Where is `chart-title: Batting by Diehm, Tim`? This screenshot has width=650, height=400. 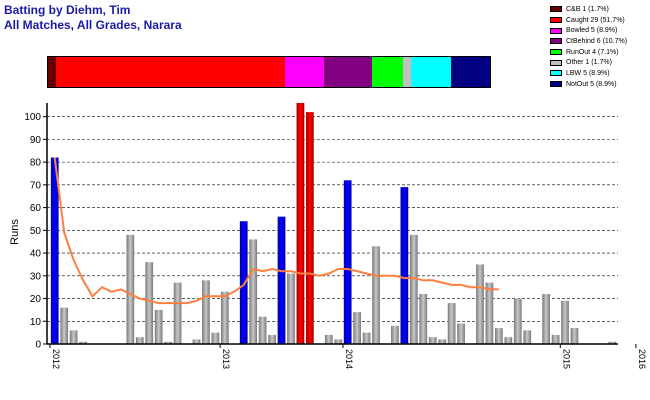 chart-title: Batting by Diehm, Tim is located at coordinates (67, 10).